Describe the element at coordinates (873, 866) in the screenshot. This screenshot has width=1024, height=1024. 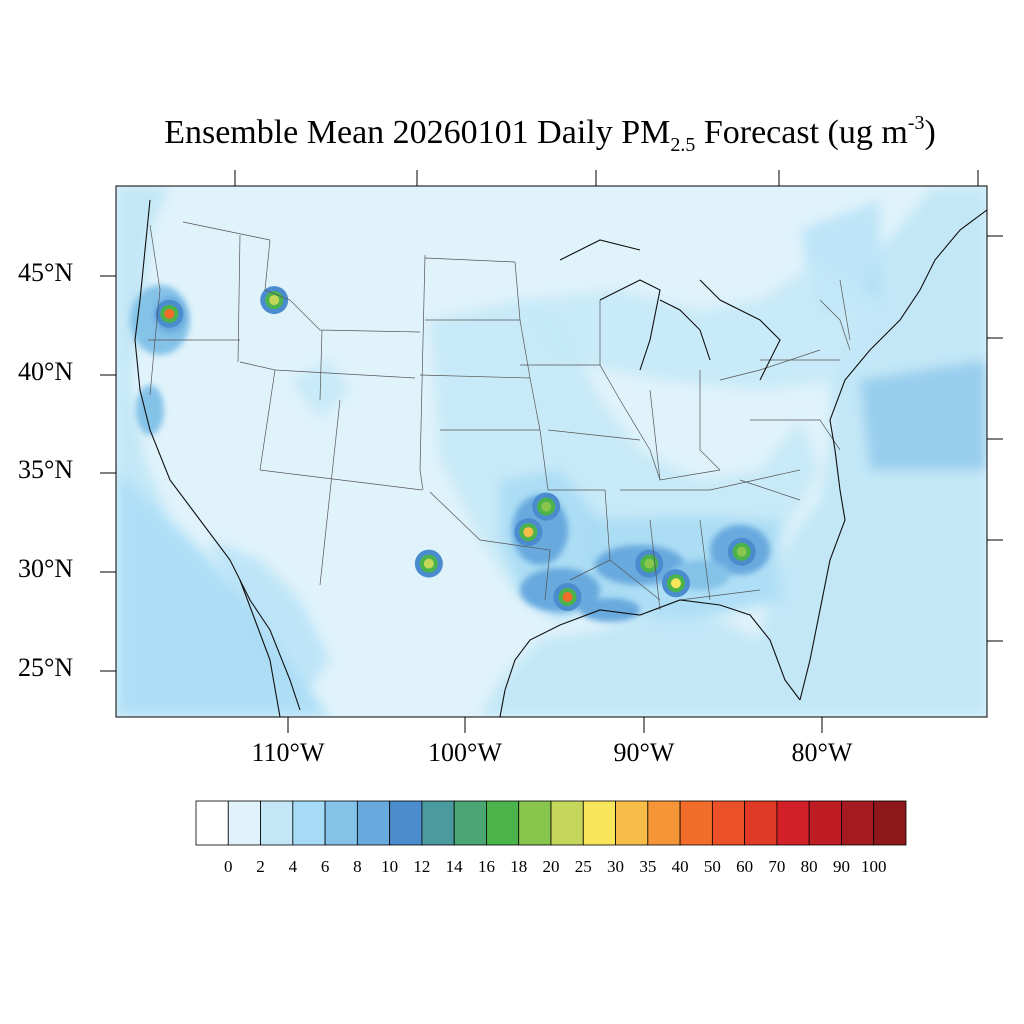
I see `colorbar-label: 100` at that location.